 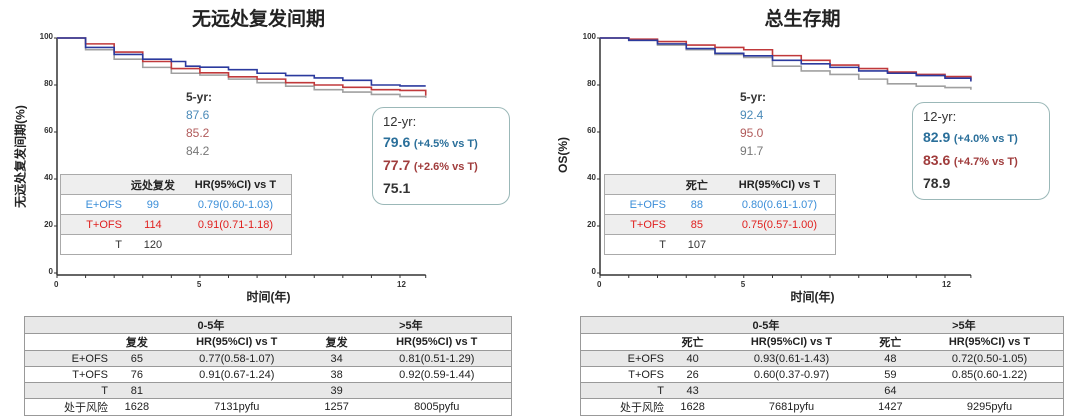 I want to click on table-cell: 0.92(0.59-1.44), so click(x=437, y=374).